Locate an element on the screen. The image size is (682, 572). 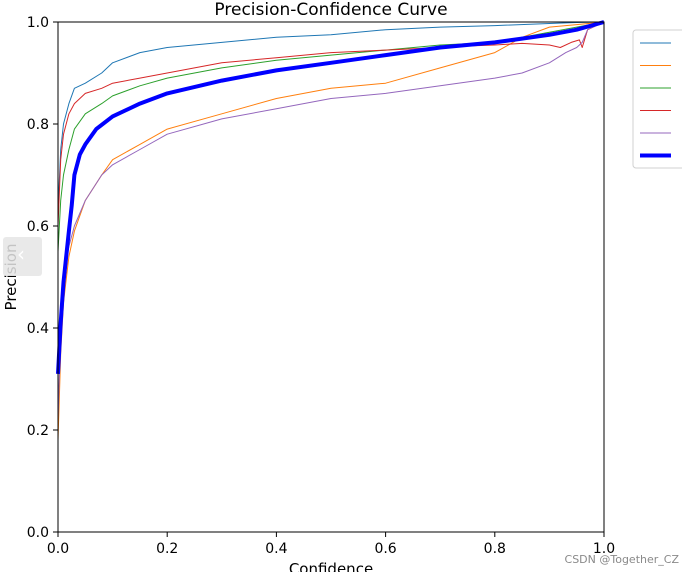
x-tick-label: 0.6 is located at coordinates (385, 549).